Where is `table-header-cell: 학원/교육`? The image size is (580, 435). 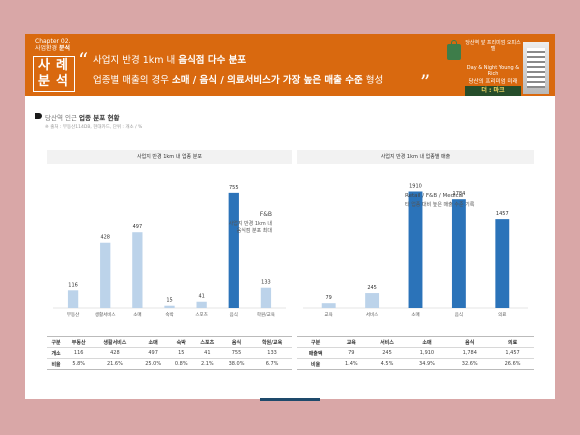 table-header-cell: 학원/교육 is located at coordinates (272, 342).